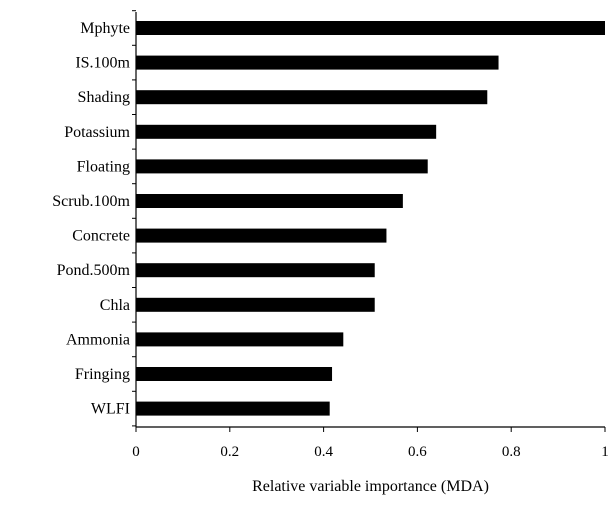 This screenshot has height=506, width=608. I want to click on category-label: Shading, so click(104, 97).